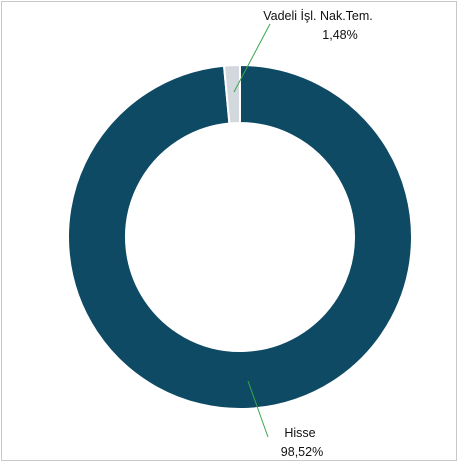 The width and height of the screenshot is (460, 464). I want to click on leader-line-hisse, so click(258, 409).